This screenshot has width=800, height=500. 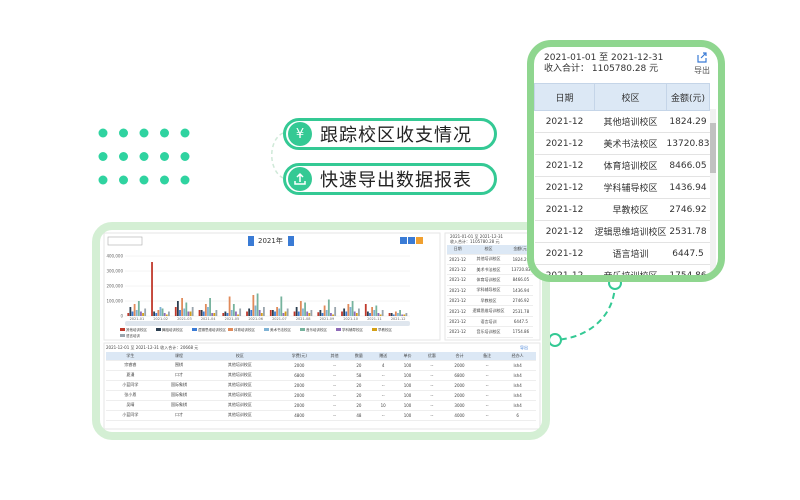 What do you see at coordinates (321, 395) in the screenshot?
I see `table-row: 张小恩 国际象棋 其他培训校区 2000 -- 20 -- 100 -- 2000 -- lsh4` at bounding box center [321, 395].